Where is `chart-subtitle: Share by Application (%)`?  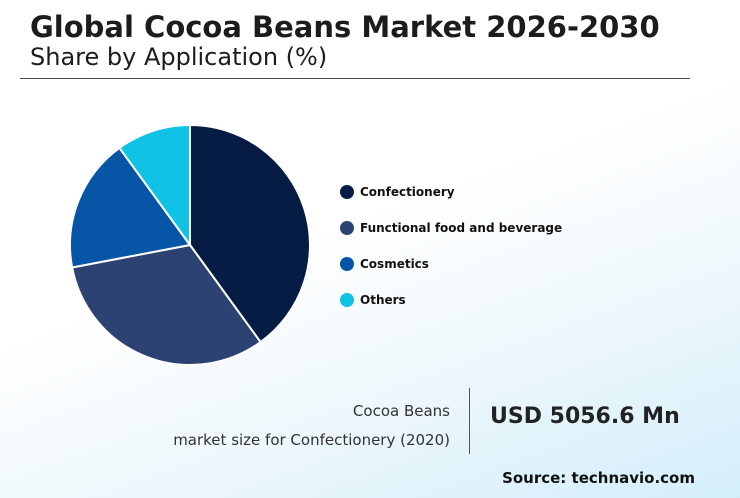 chart-subtitle: Share by Application (%) is located at coordinates (179, 57).